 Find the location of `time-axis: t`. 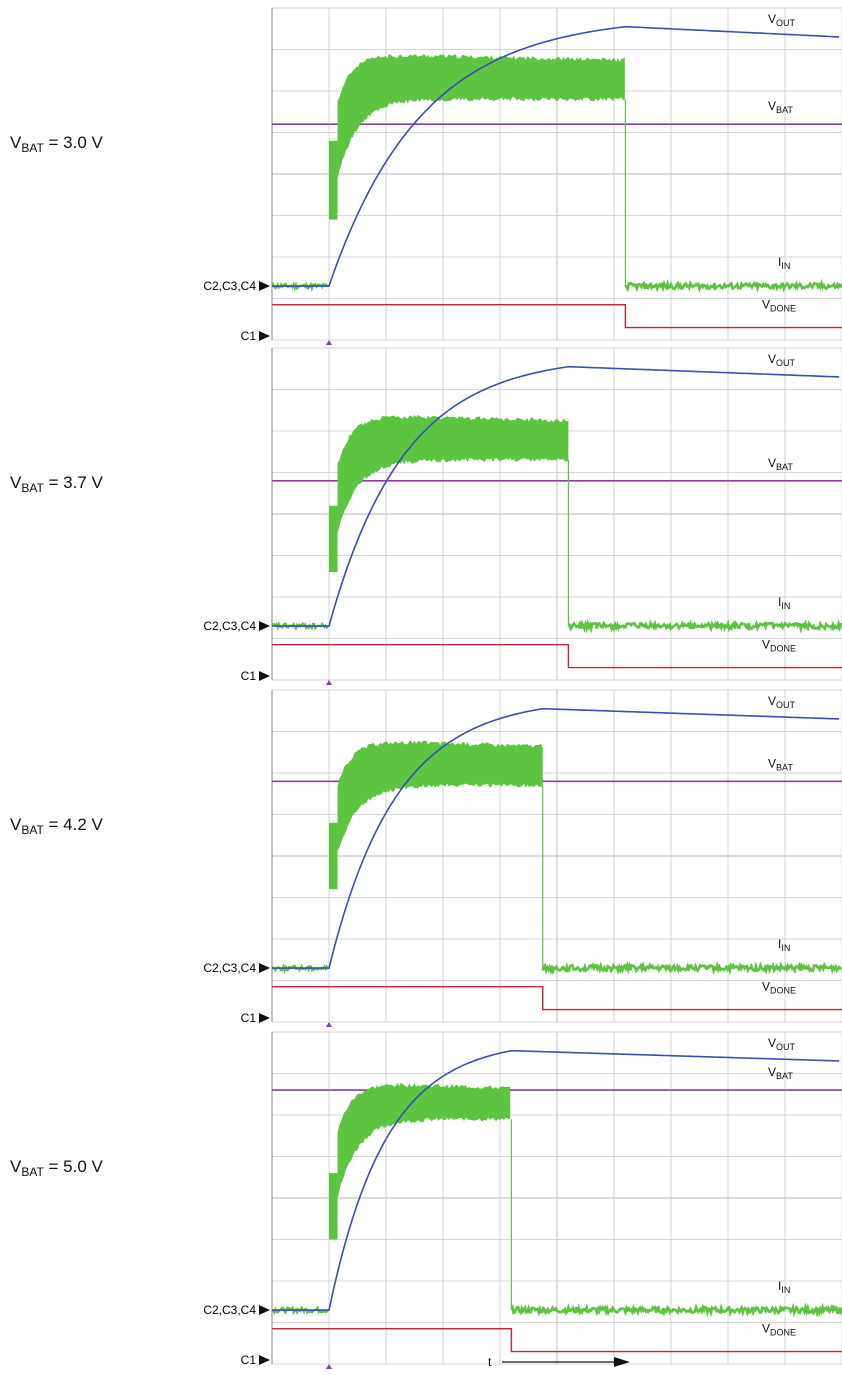

time-axis: t is located at coordinates (559, 1362).